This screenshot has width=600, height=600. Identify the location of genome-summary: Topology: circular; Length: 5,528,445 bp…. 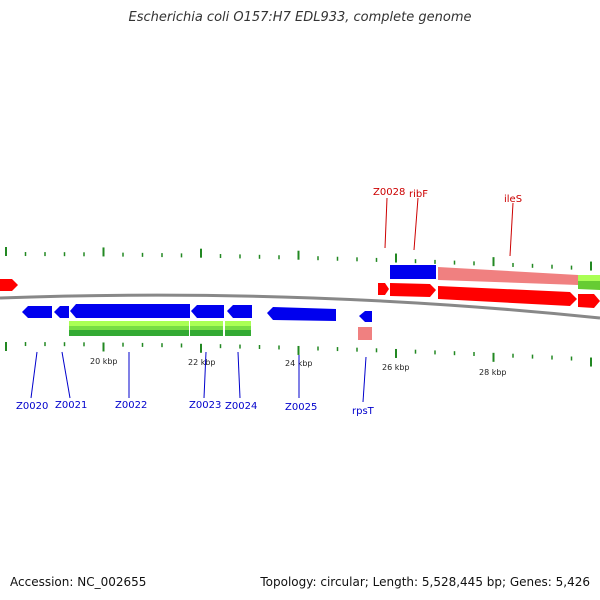
(425, 582).